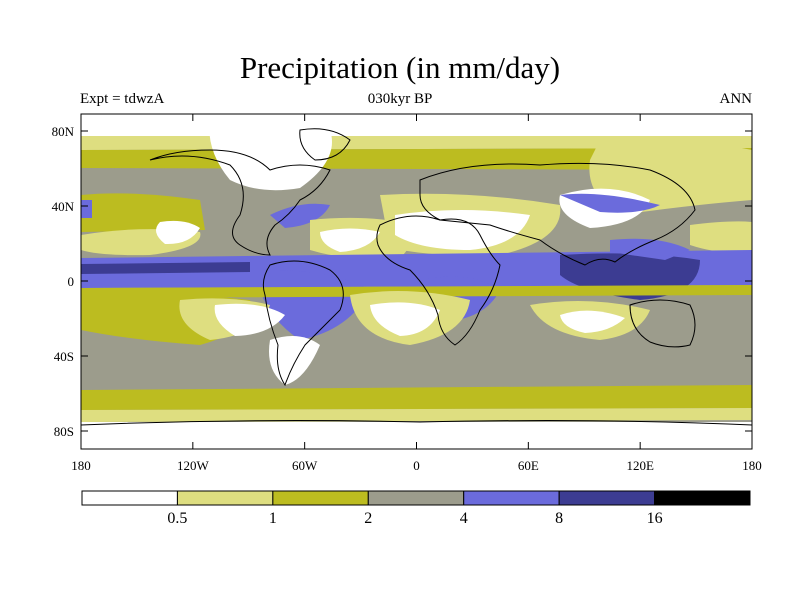 The width and height of the screenshot is (800, 600). Describe the element at coordinates (63, 206) in the screenshot. I see `lat-tick-label: 40N` at that location.